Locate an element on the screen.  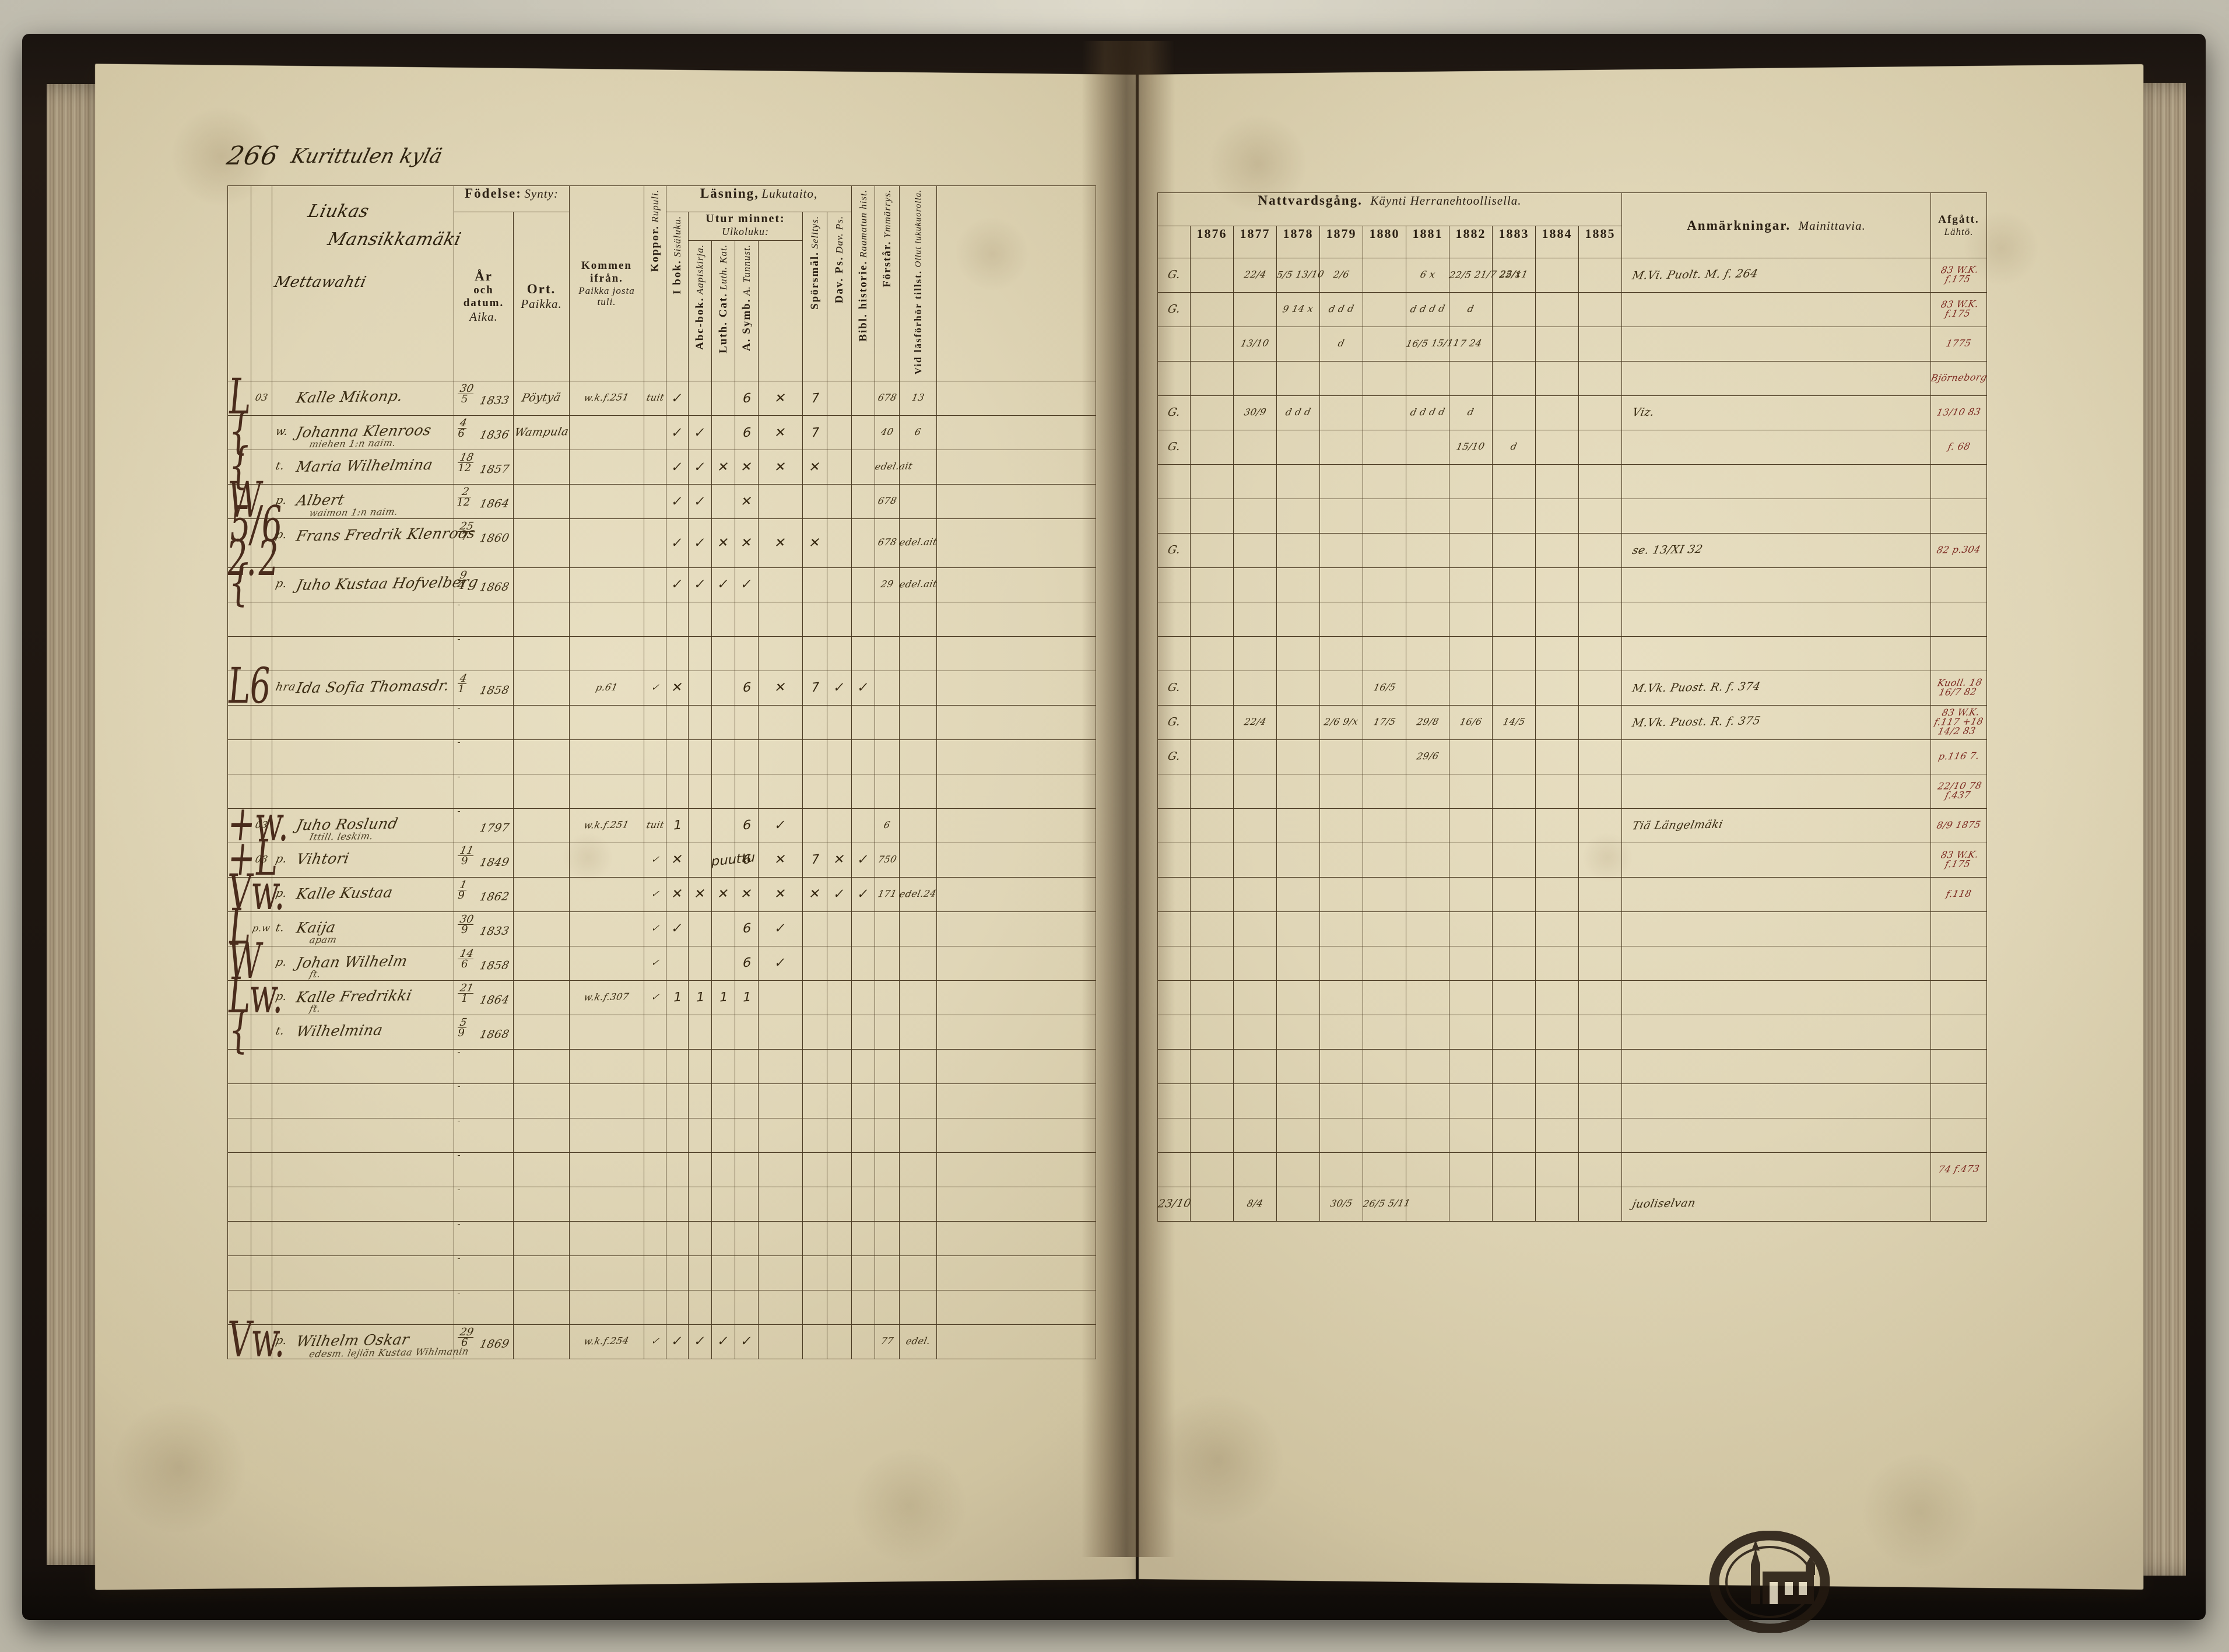
communion-year-cell: 13/10 is located at coordinates (1255, 344).